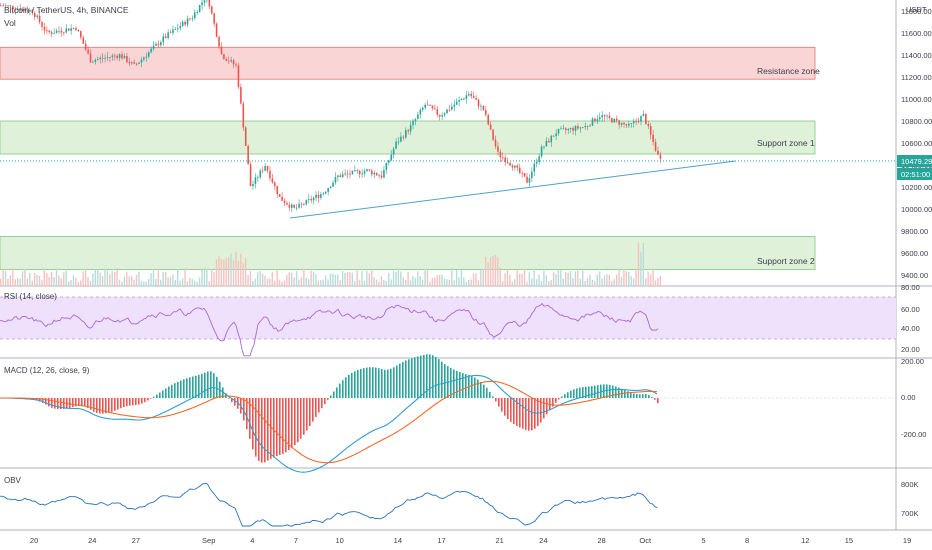  What do you see at coordinates (470, 540) in the screenshot?
I see `time-axis: 20 24 27 Sep 4 7 10 14 17 21 24 28 Oct 5 8 12 15 19` at bounding box center [470, 540].